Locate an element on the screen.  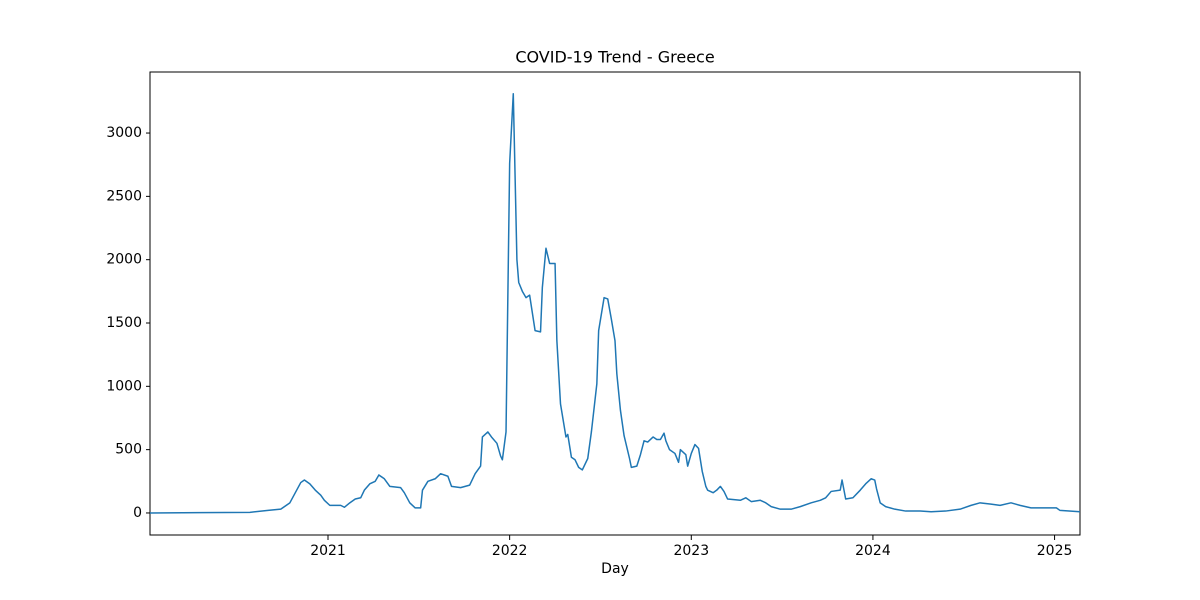
y-tick-label: 2000 is located at coordinates (124, 260).